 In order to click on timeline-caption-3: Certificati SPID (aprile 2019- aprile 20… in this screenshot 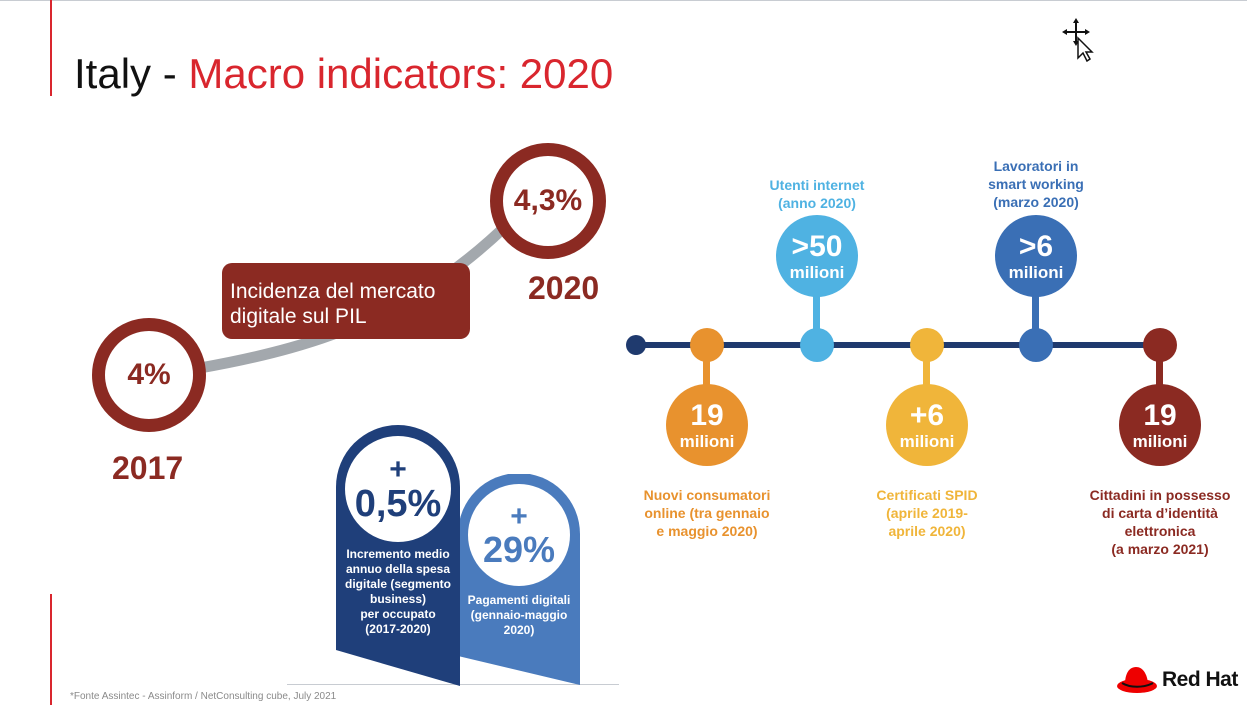, I will do `click(927, 513)`.